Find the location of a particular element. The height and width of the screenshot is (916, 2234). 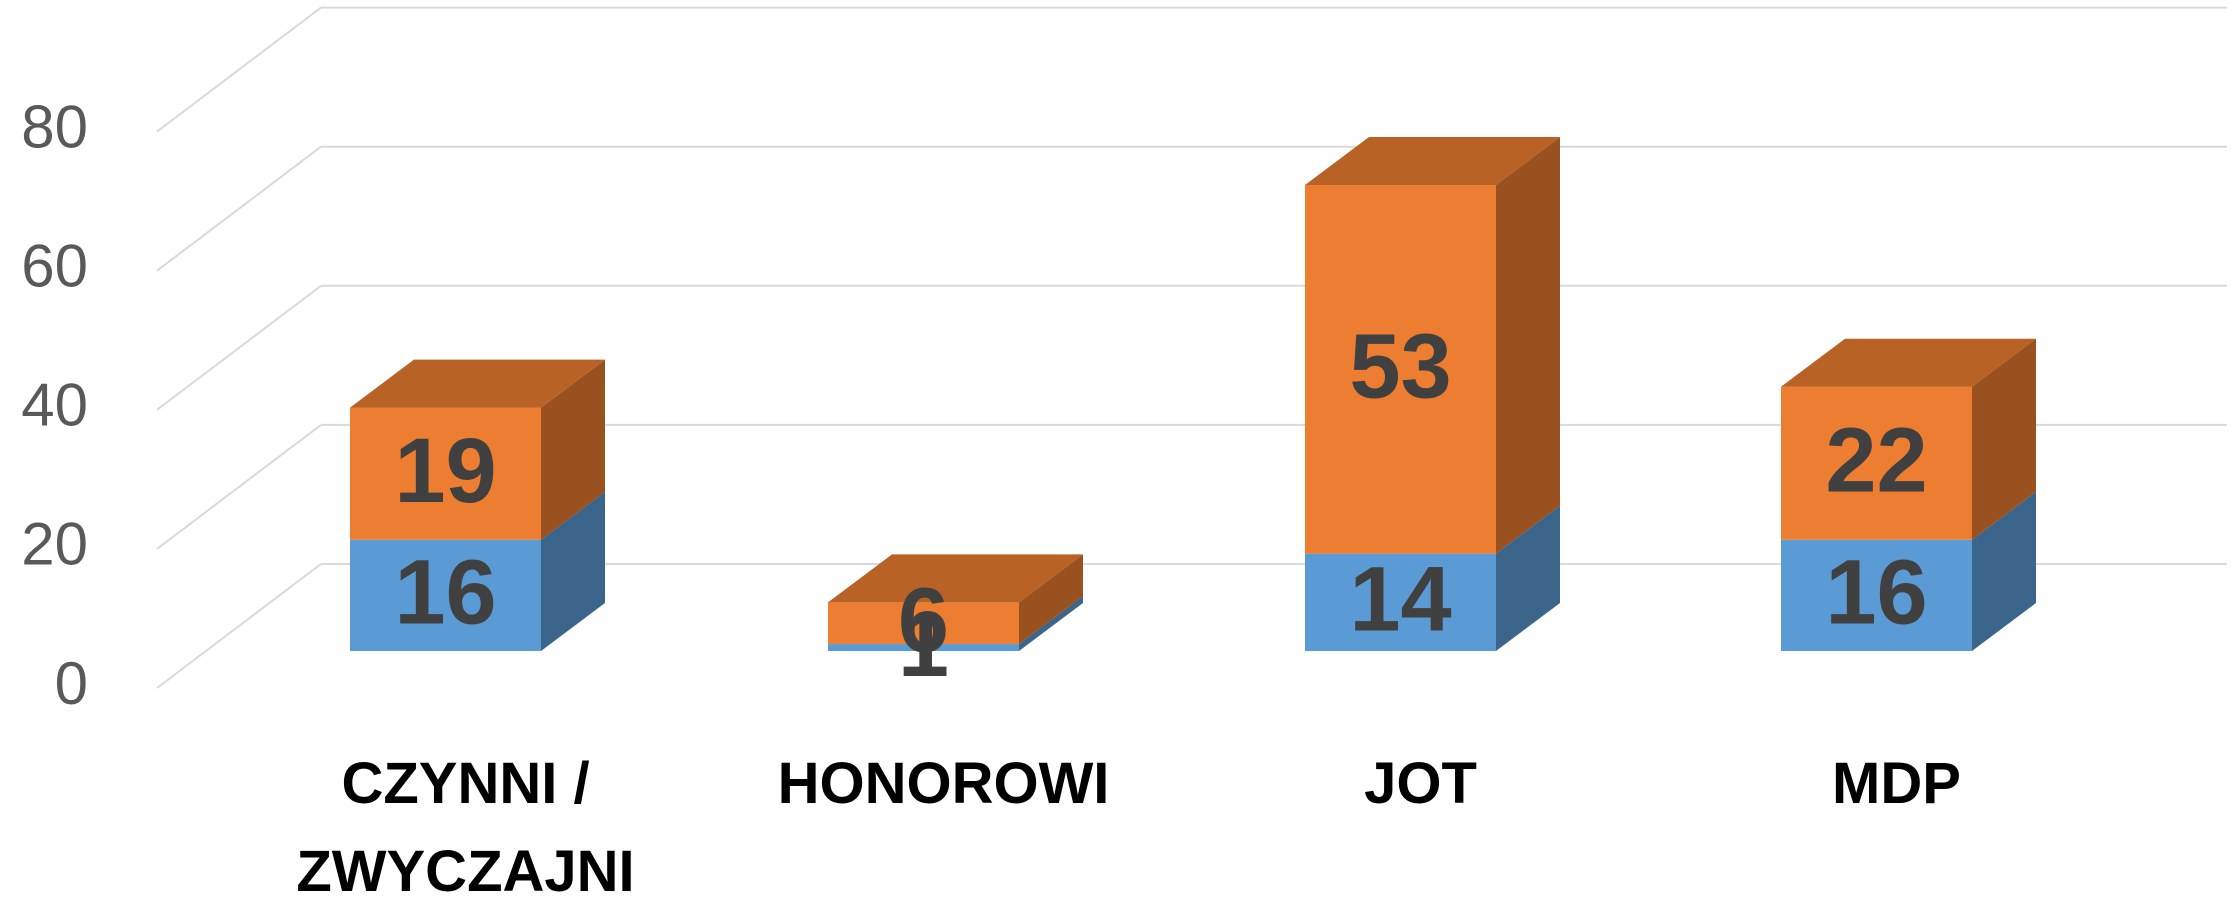

y-tick-label: 60 is located at coordinates (54, 266).